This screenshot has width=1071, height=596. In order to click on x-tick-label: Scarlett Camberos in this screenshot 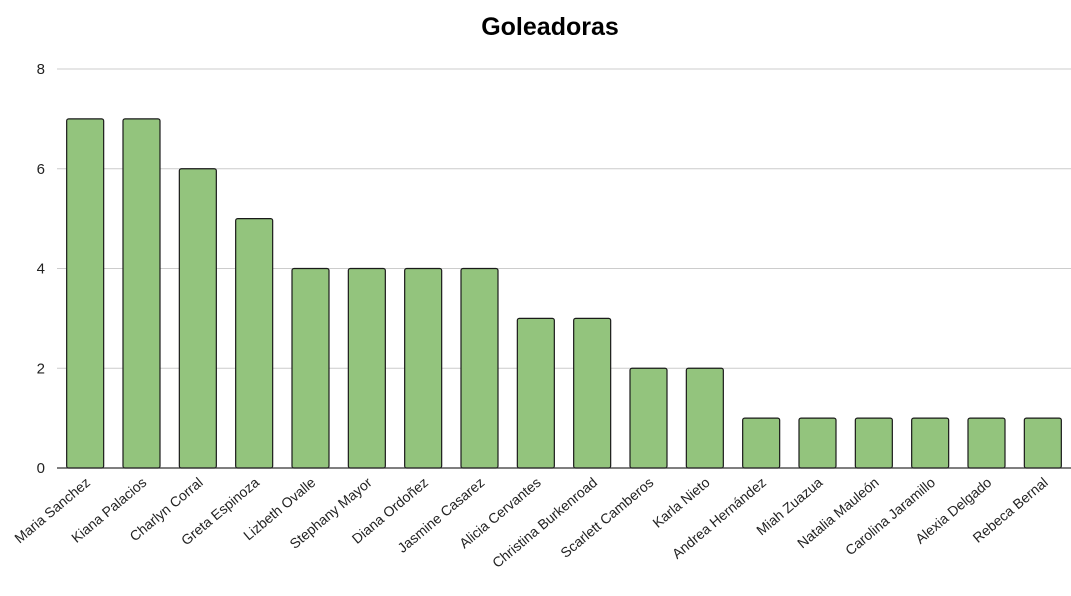, I will do `click(606, 517)`.